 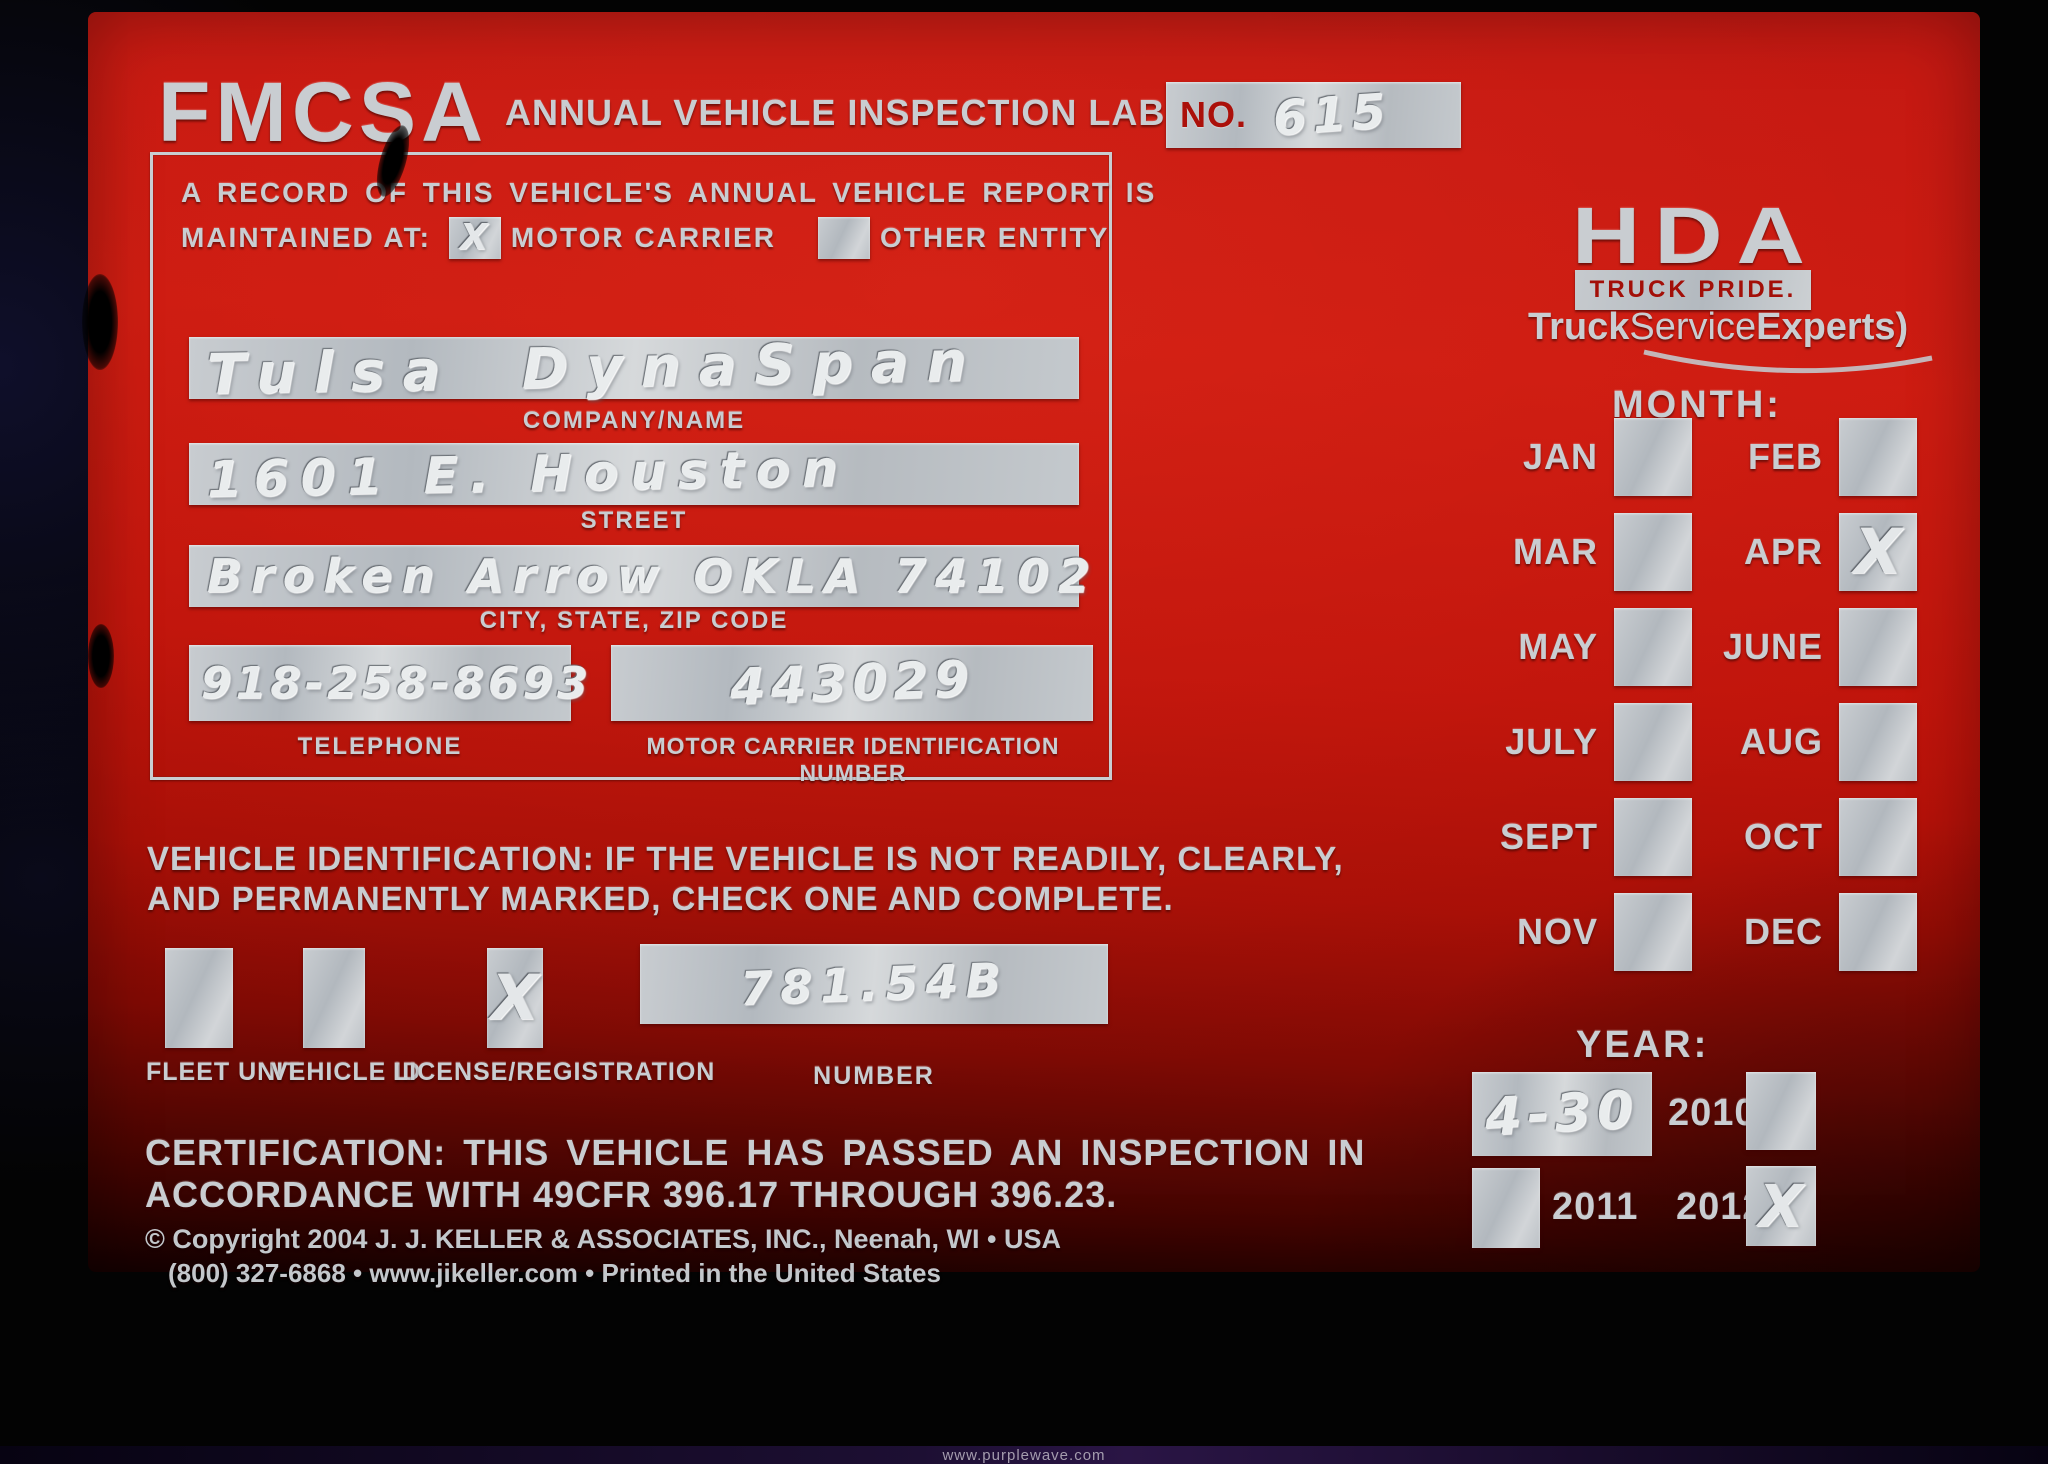 I want to click on telephone-label: TELEPHONE, so click(x=380, y=746).